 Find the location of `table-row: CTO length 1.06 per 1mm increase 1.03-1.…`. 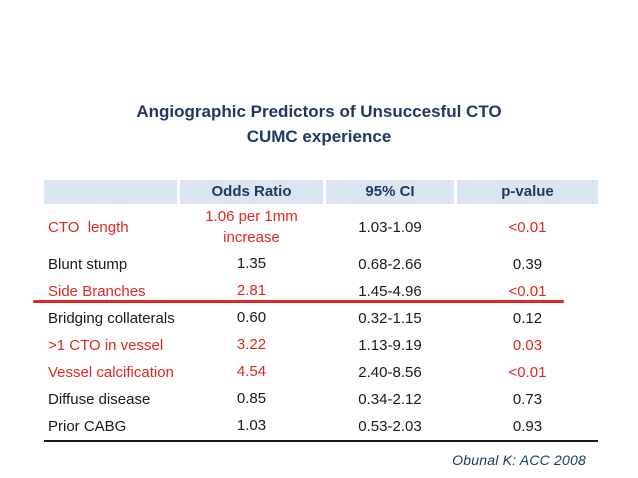

table-row: CTO length 1.06 per 1mm increase 1.03-1.… is located at coordinates (321, 227).